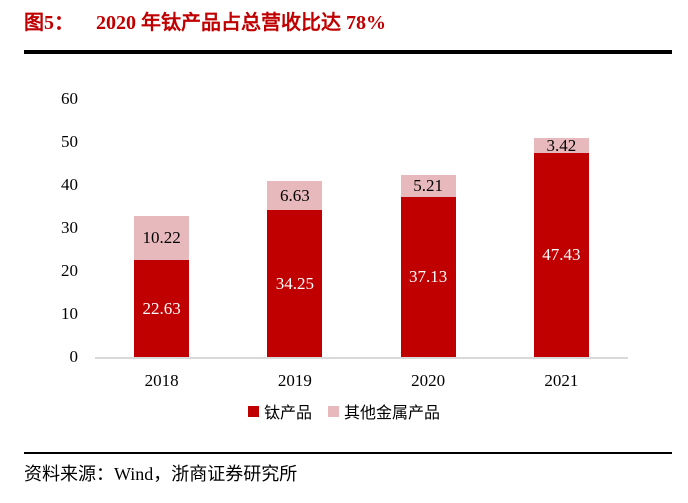  What do you see at coordinates (69, 313) in the screenshot?
I see `y-axis-tick-label: 10` at bounding box center [69, 313].